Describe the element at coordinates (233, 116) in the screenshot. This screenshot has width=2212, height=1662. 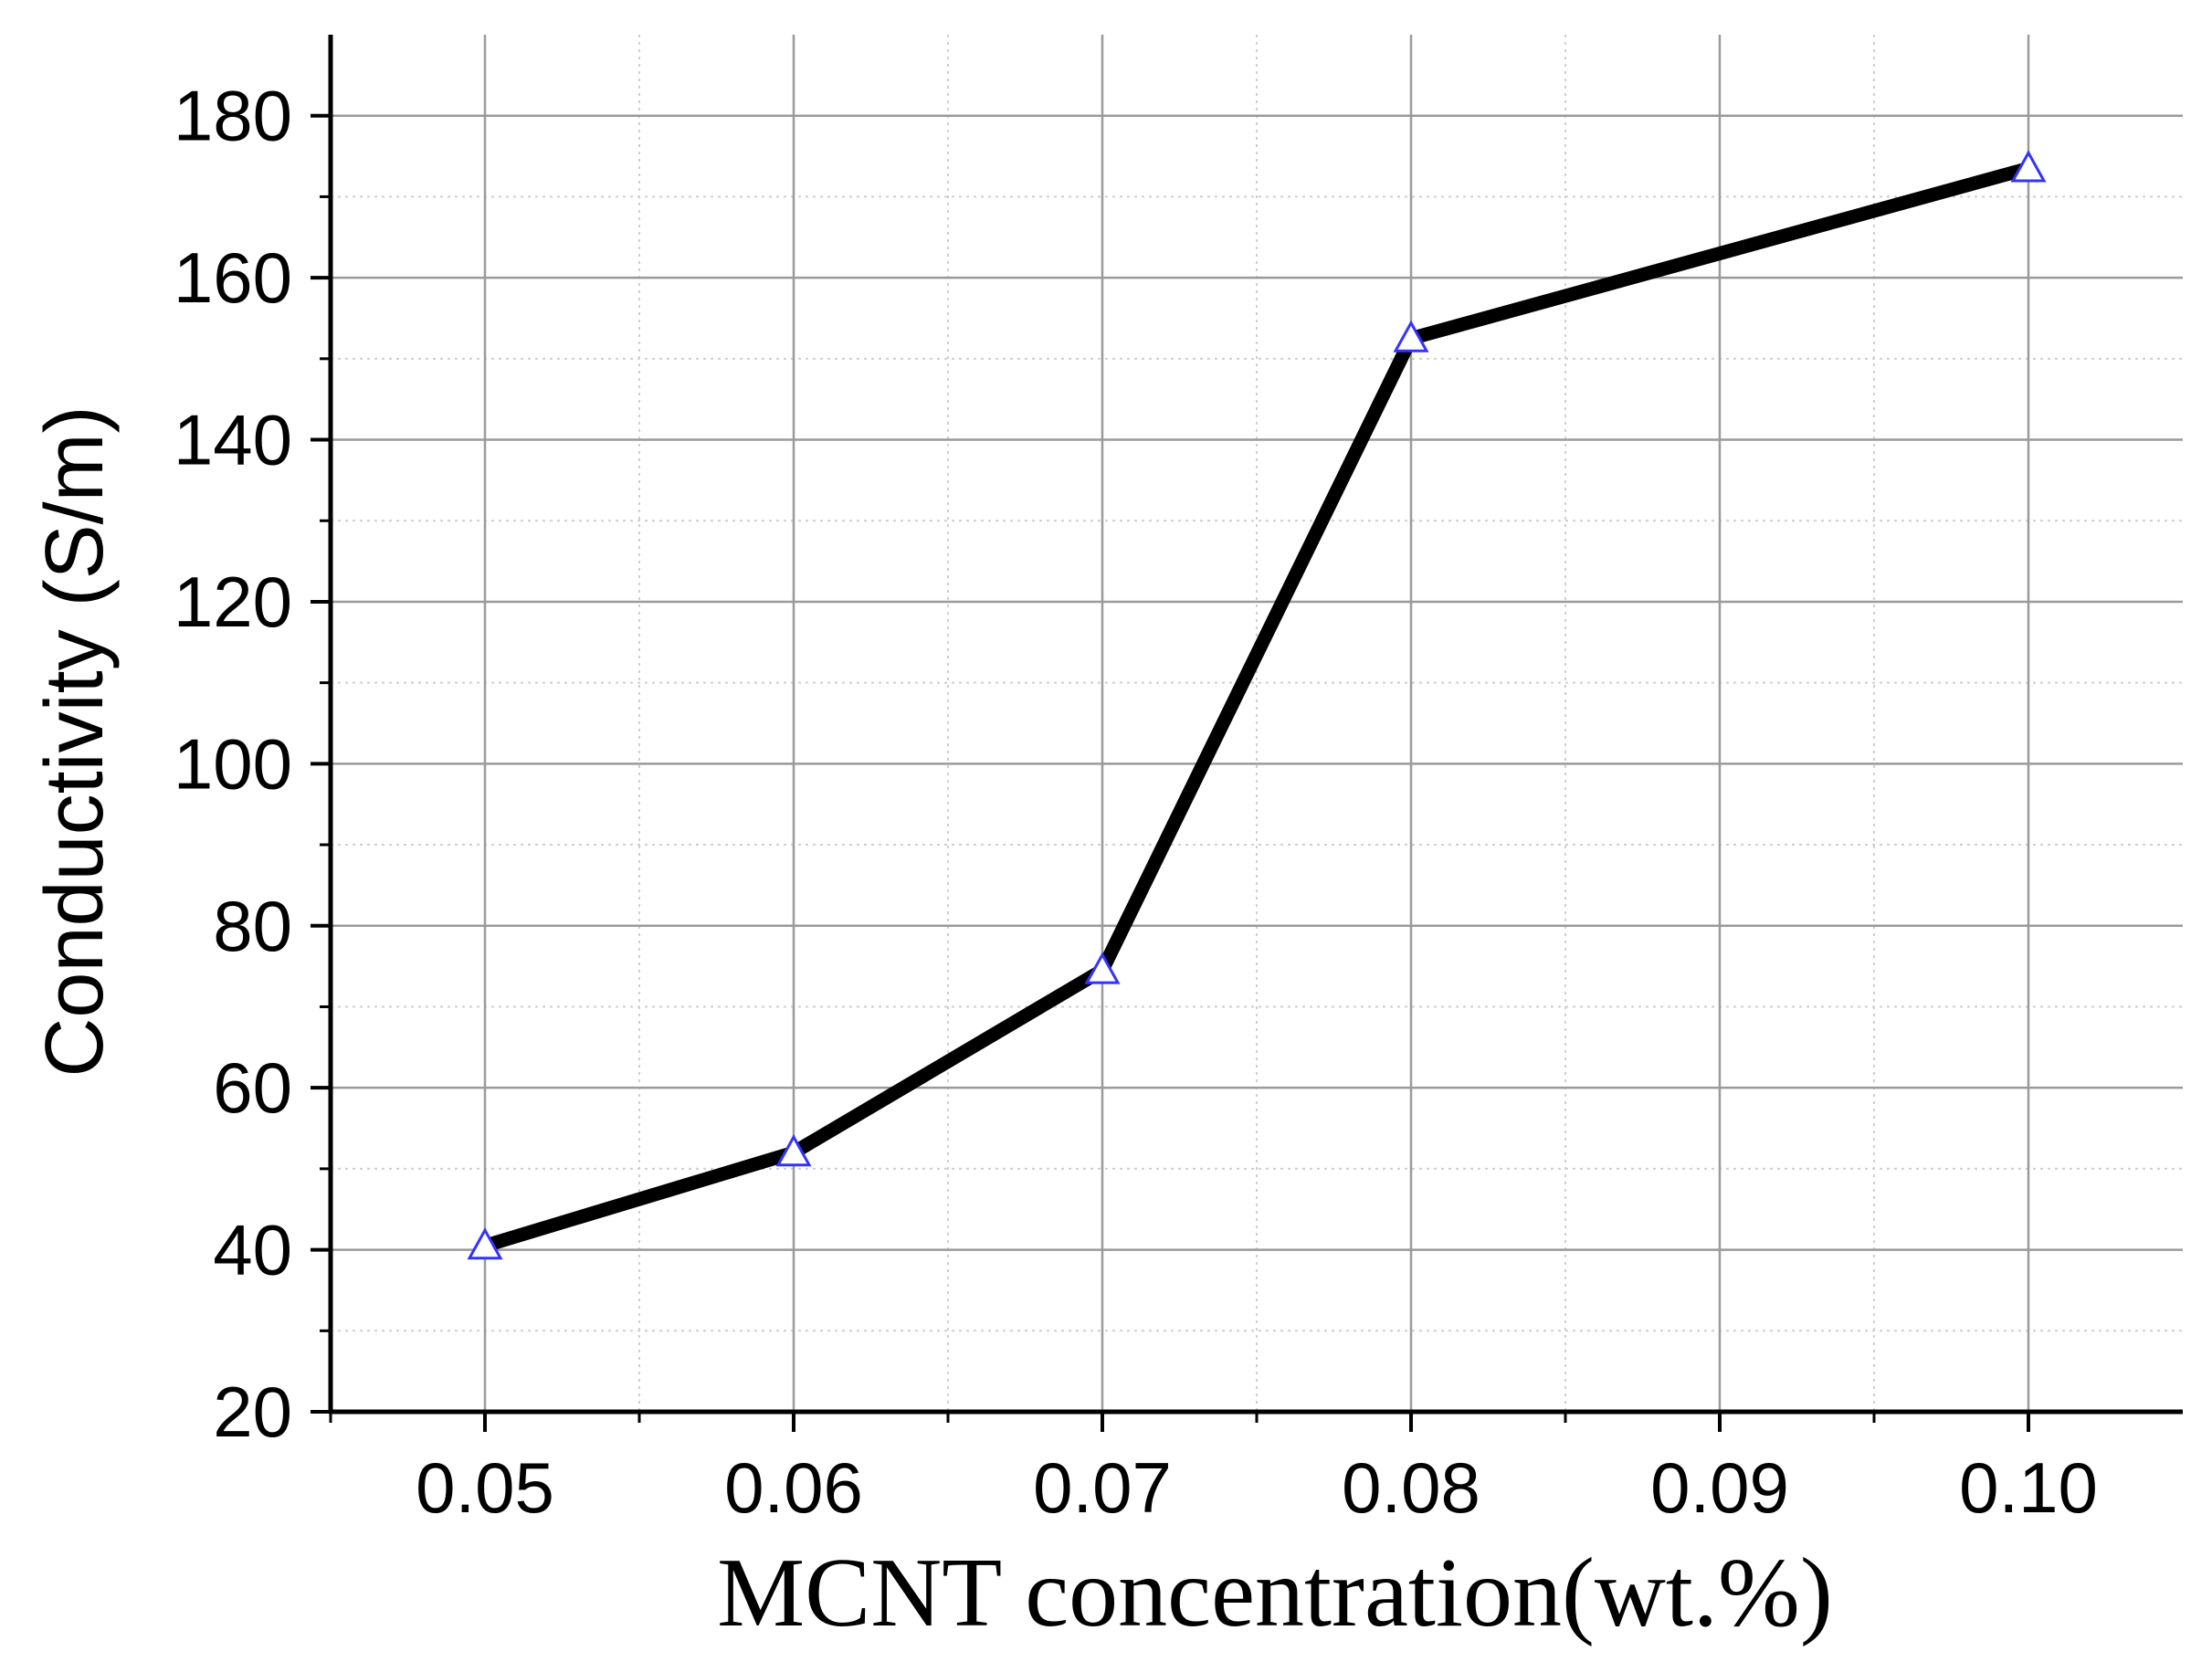
I see `y-tick-label: 180` at that location.